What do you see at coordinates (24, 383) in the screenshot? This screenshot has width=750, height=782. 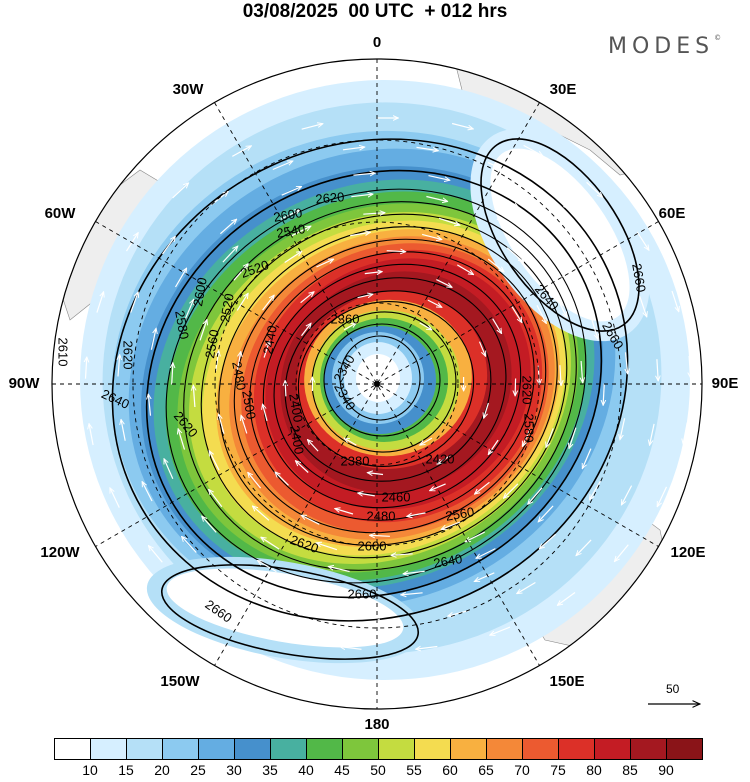 I see `lon-label-90w: 90W` at bounding box center [24, 383].